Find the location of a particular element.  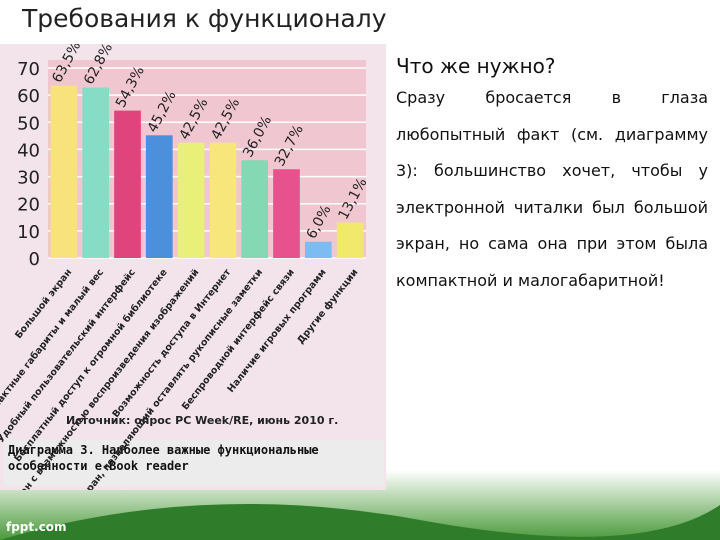

y-tick-label: 50 is located at coordinates (28, 123).